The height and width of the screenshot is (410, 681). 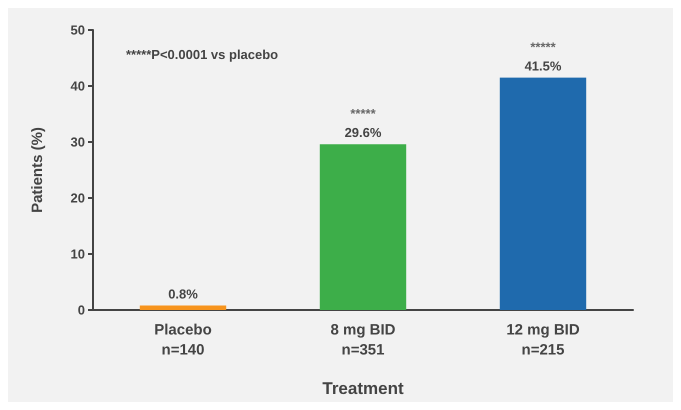 I want to click on x-axis-title: Treatment, so click(x=363, y=388).